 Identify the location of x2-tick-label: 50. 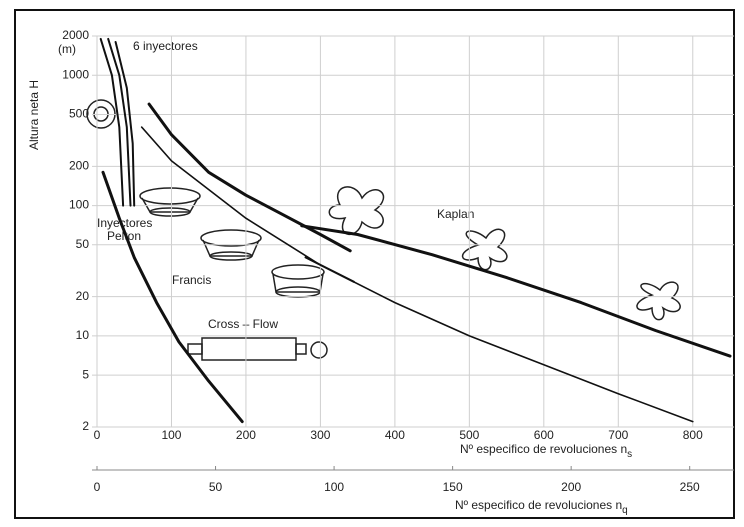
(216, 487).